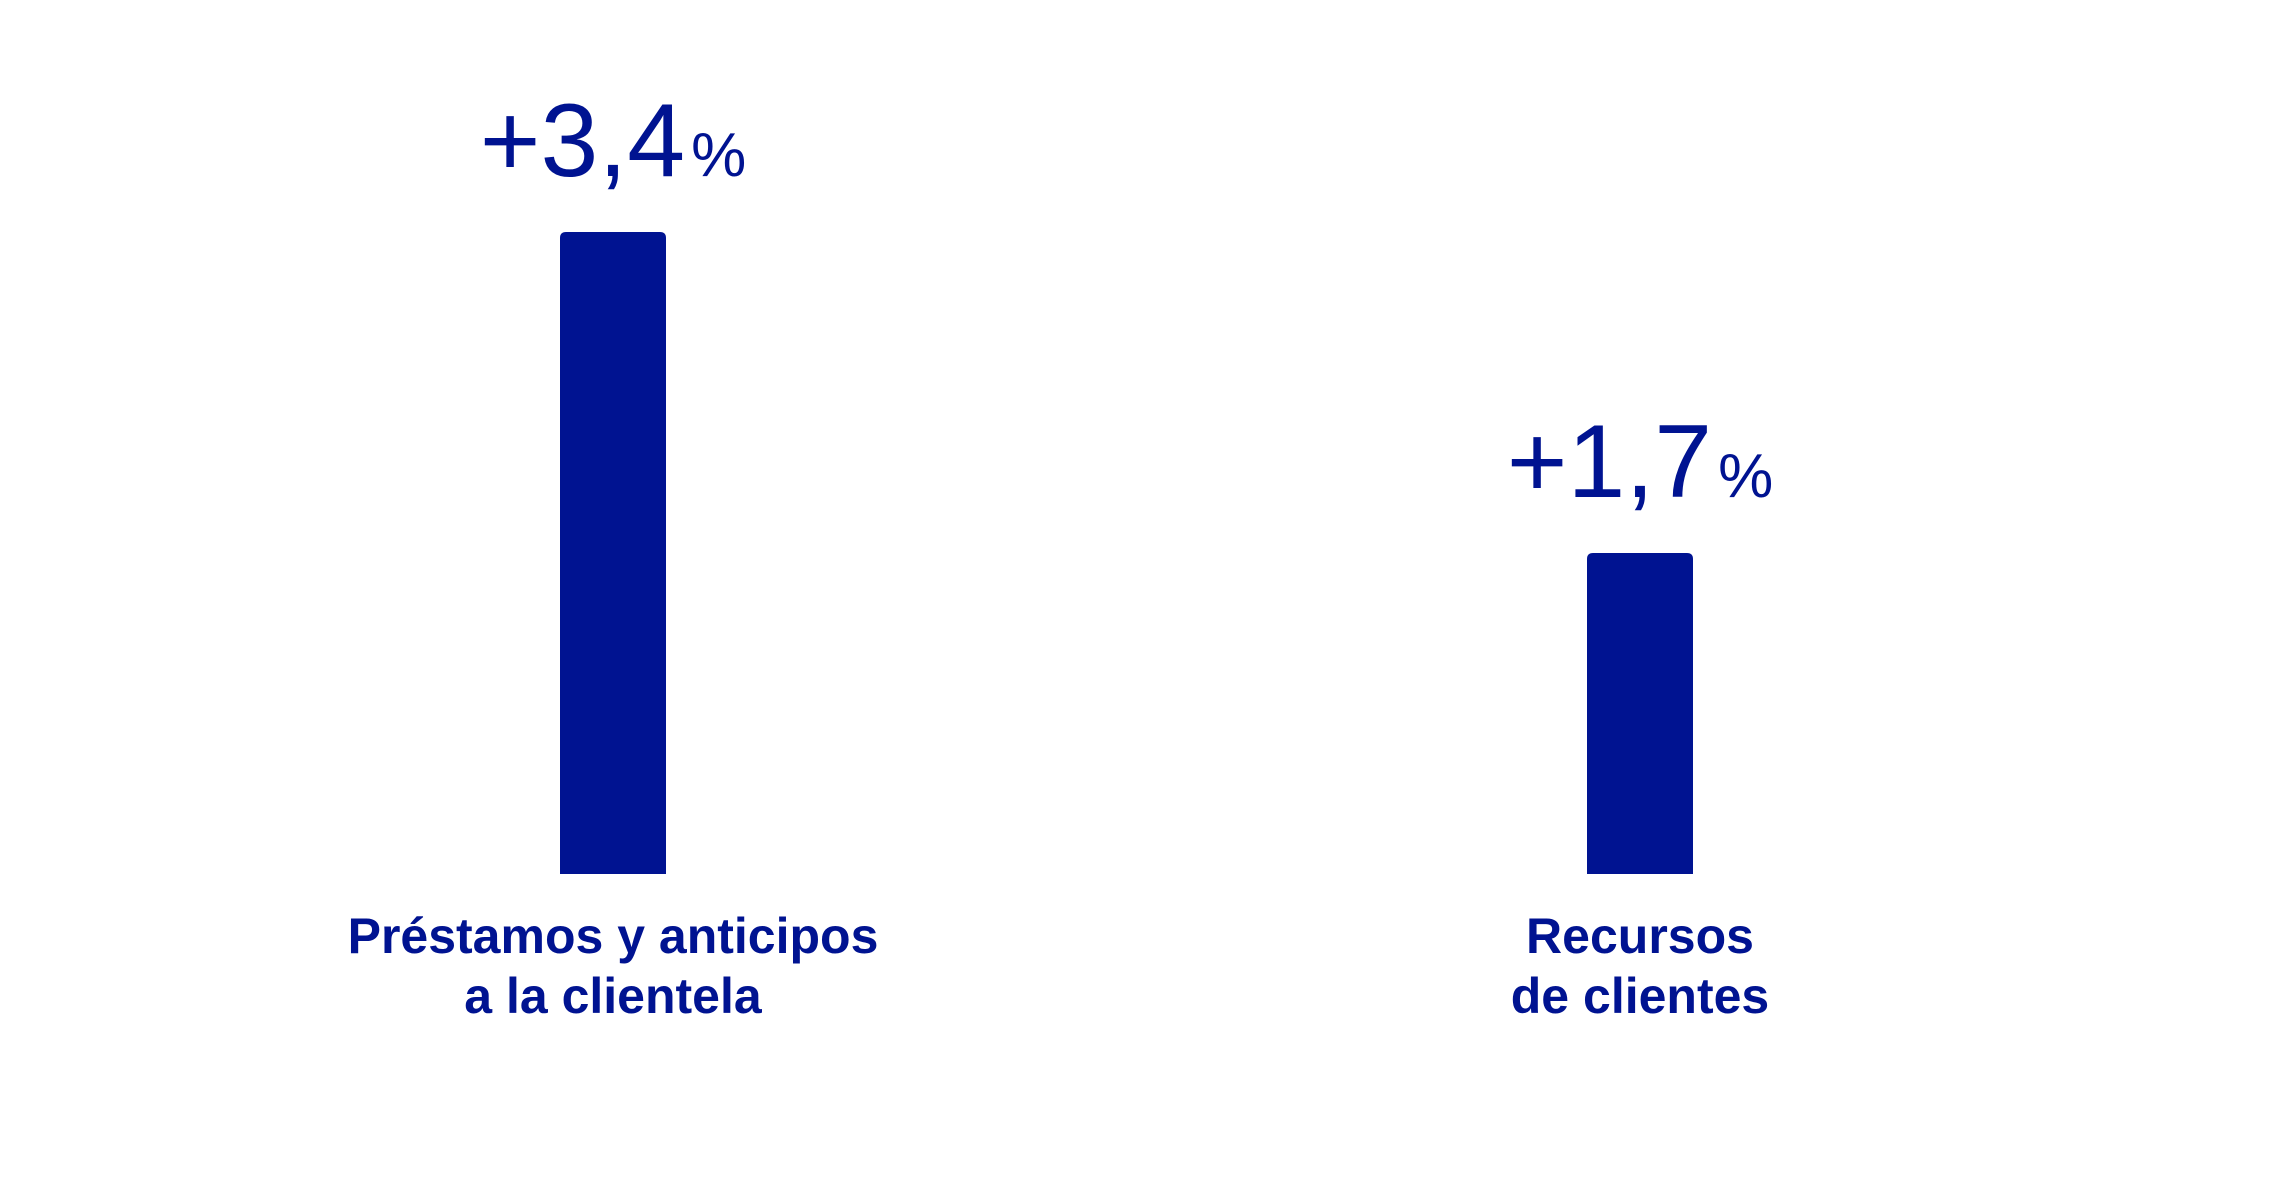  Describe the element at coordinates (1609, 462) in the screenshot. I see `value-label-number: +1,7` at that location.